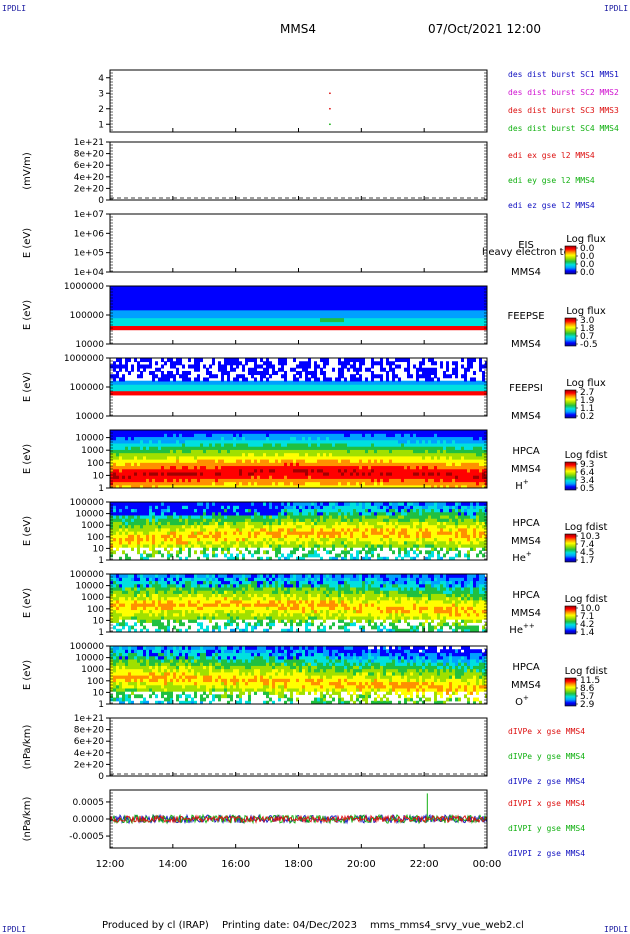  What do you see at coordinates (587, 473) in the screenshot?
I see `colorbar-tick-label: 6.4` at bounding box center [587, 473].